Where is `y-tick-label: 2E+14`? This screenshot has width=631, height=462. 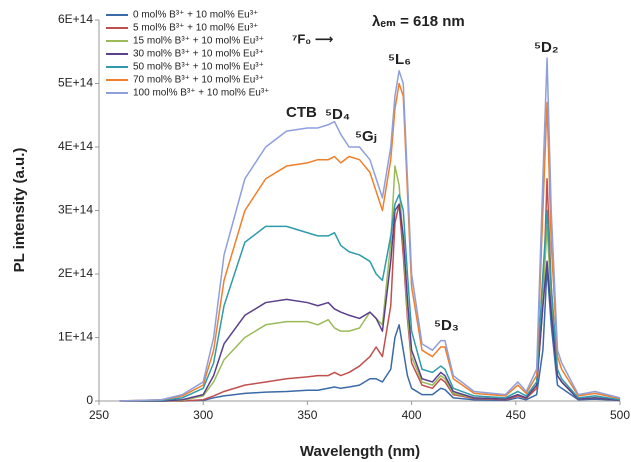 y-tick-label: 2E+14 is located at coordinates (75, 273).